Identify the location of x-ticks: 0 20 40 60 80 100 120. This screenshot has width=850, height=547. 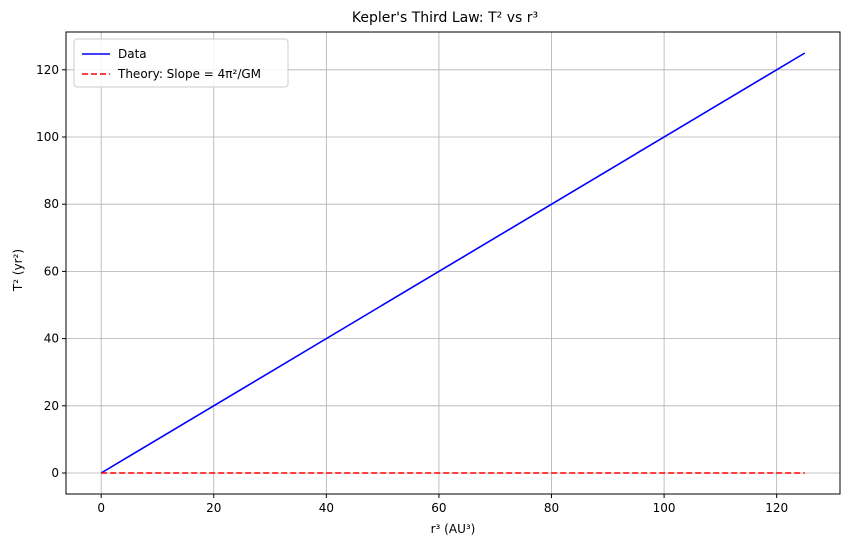
(442, 504).